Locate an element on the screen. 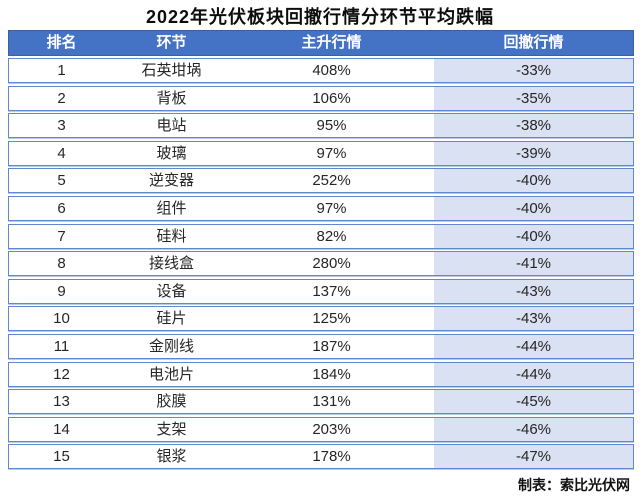 The image size is (640, 498). cell-main-rise: 184% is located at coordinates (331, 374).